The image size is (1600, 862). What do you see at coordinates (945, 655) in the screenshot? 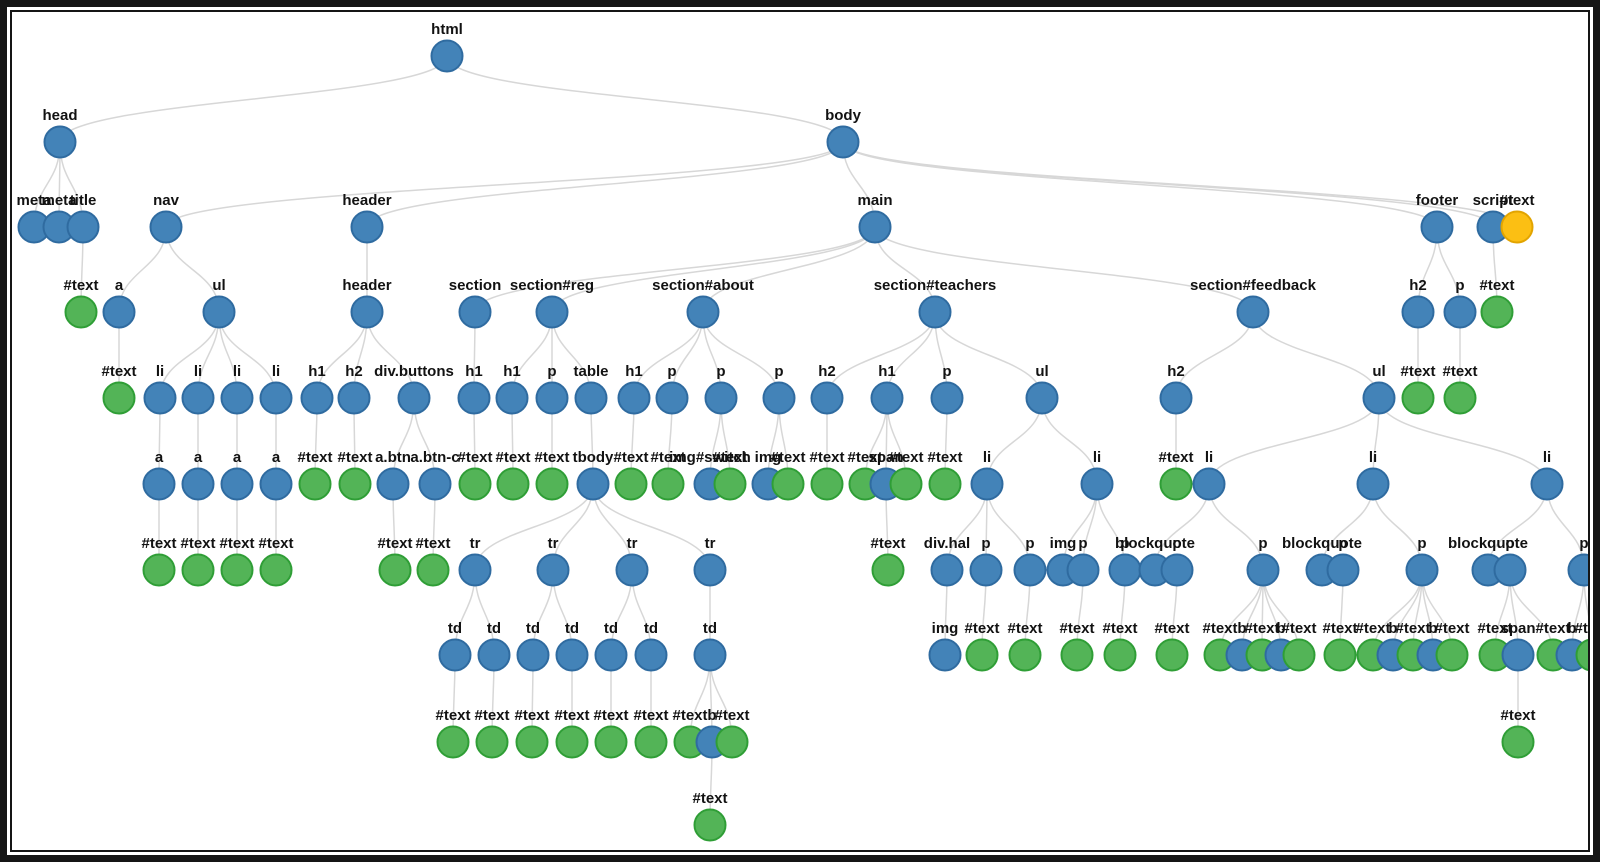
I see `tree-node-img` at bounding box center [945, 655].